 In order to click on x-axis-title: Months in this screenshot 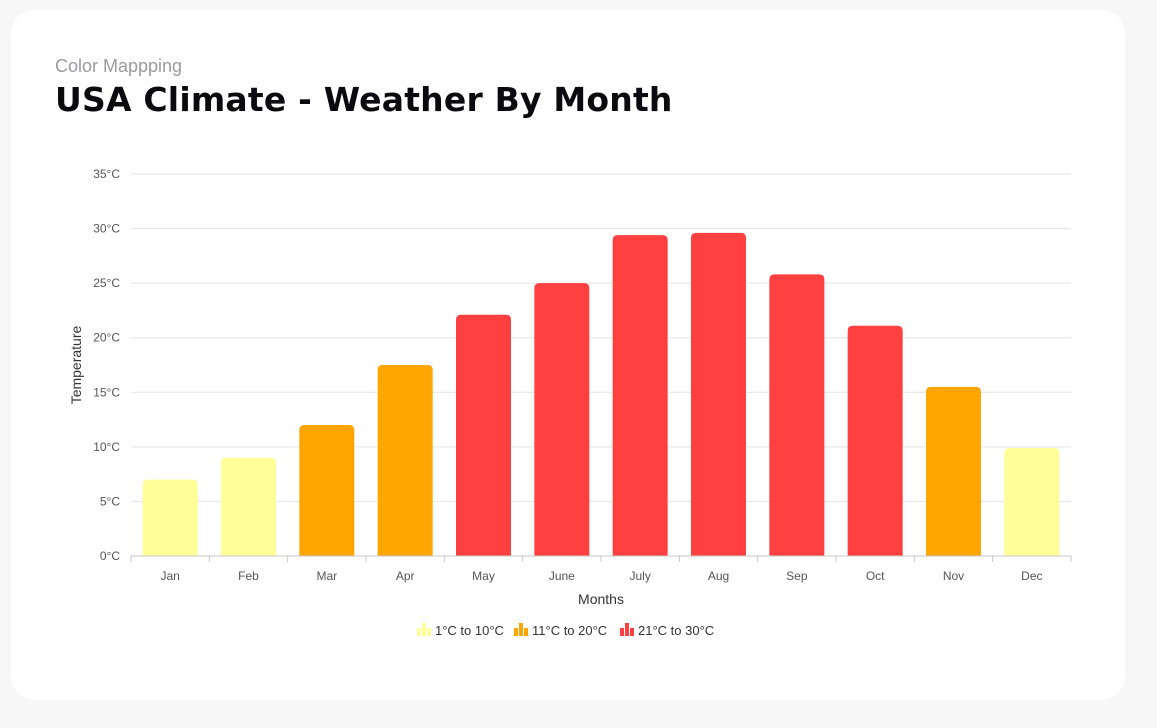, I will do `click(601, 599)`.